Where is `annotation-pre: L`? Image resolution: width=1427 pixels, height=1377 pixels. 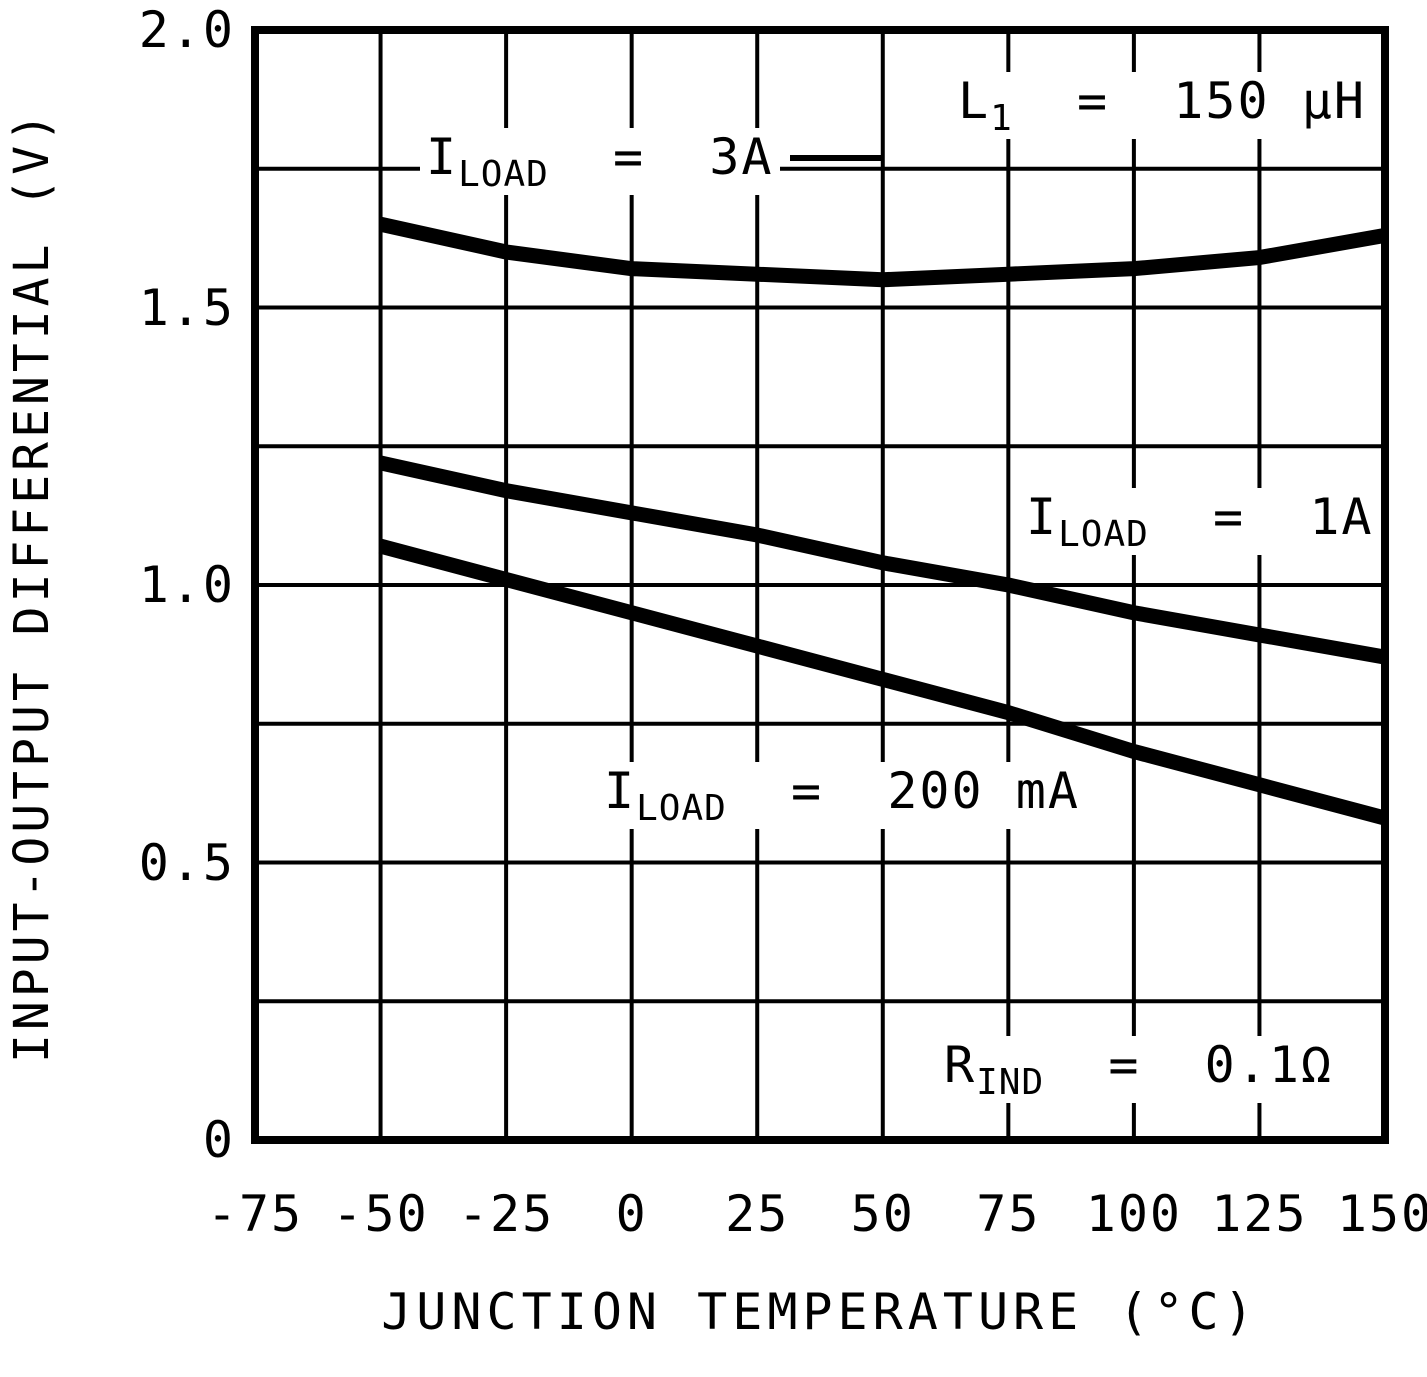
annotation-pre: L is located at coordinates (974, 101).